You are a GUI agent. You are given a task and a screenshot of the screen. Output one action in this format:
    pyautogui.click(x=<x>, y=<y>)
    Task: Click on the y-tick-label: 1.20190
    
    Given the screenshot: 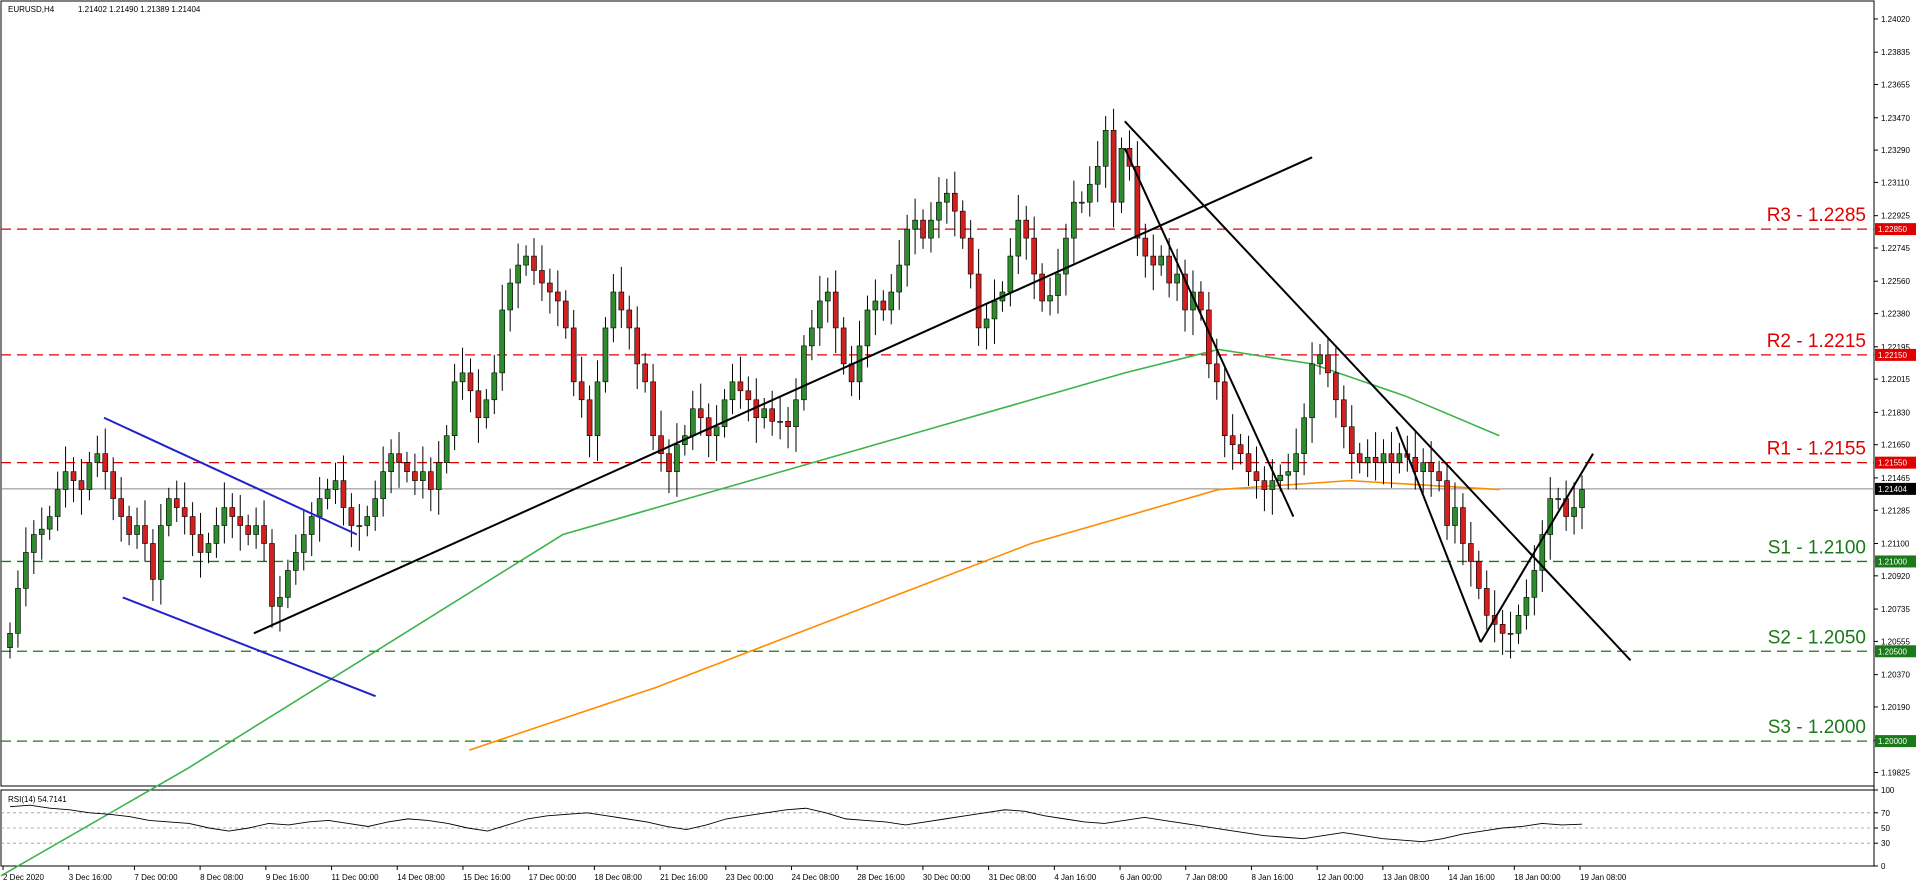 What is the action you would take?
    pyautogui.click(x=1895, y=707)
    